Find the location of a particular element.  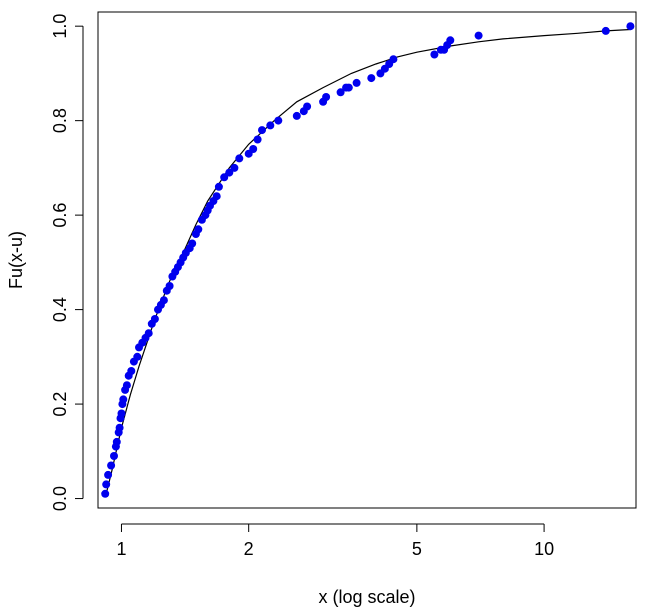

x-tick-label: 10 is located at coordinates (544, 549).